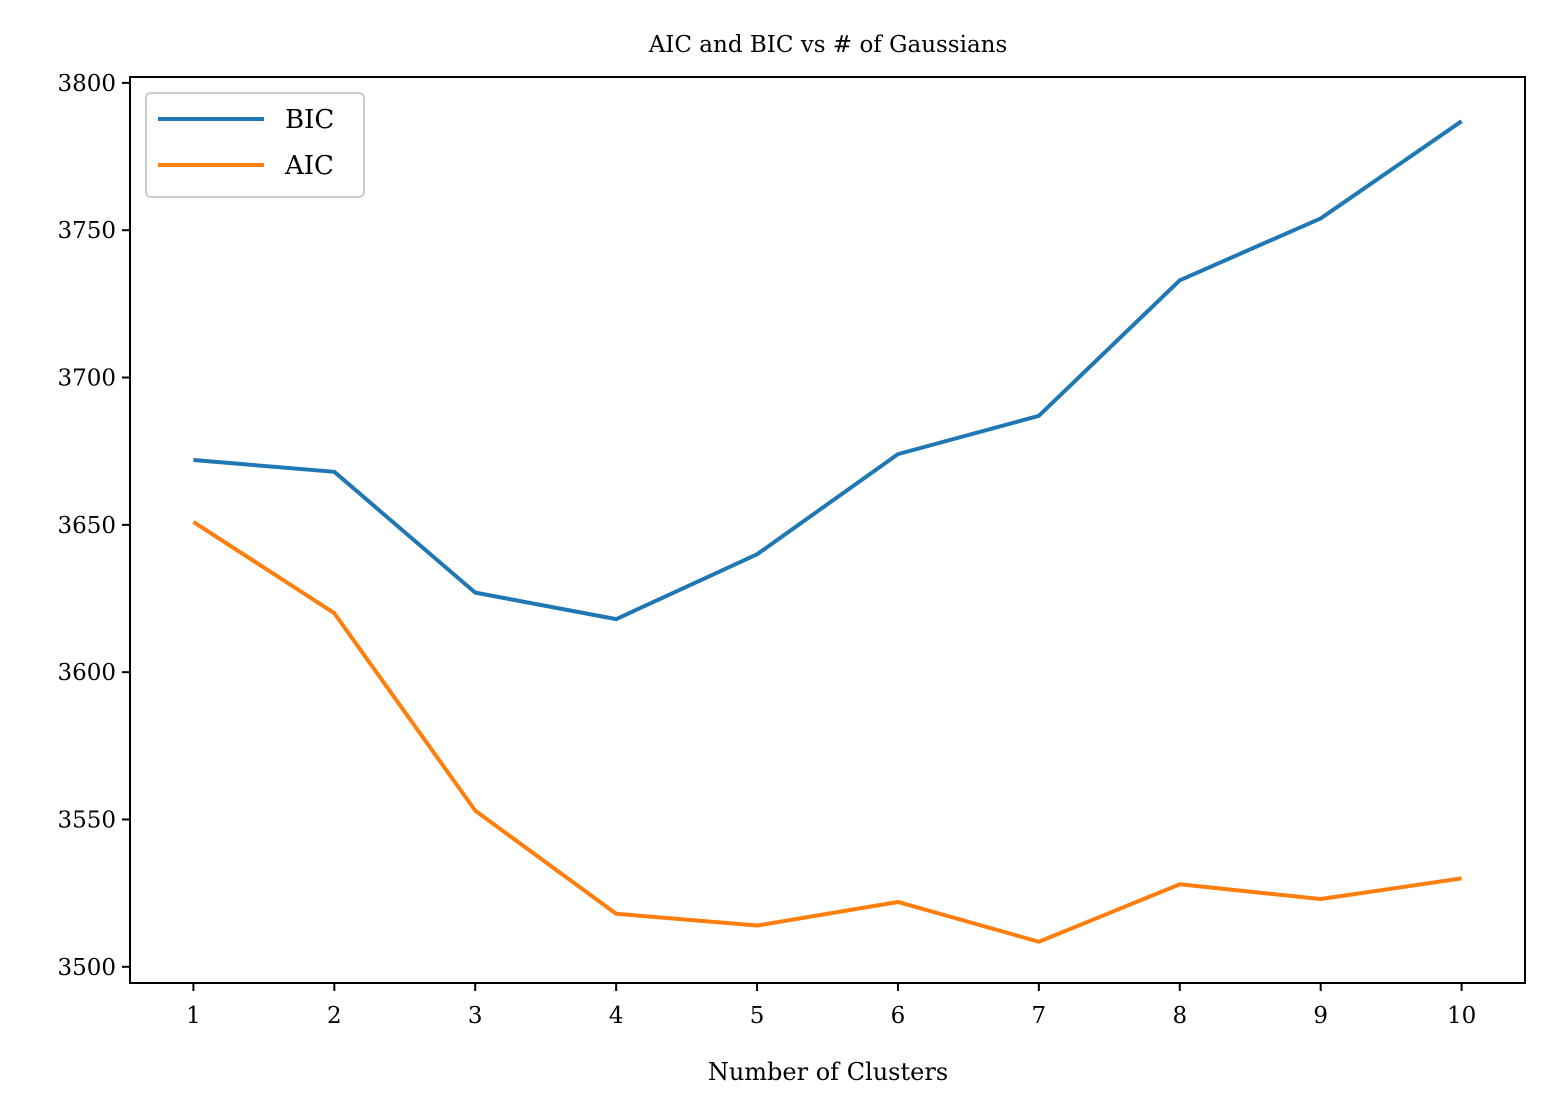  I want to click on legend-label-bic: BIC, so click(309, 120).